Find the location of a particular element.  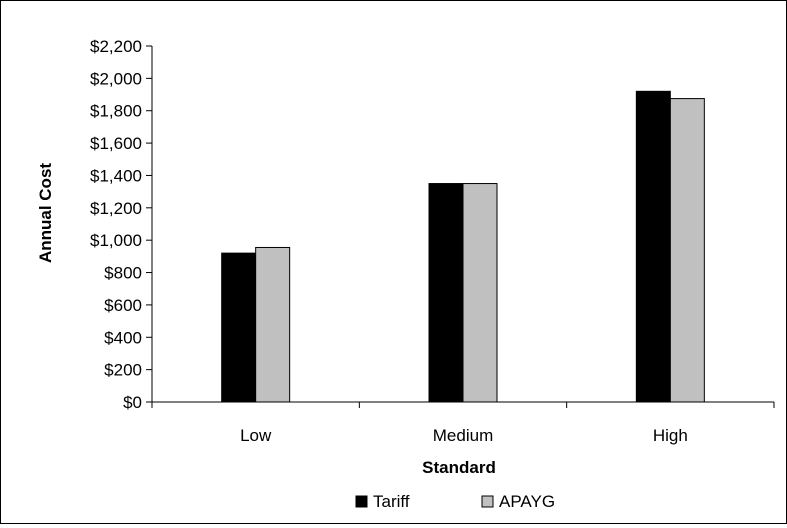

y-tick-label: $0 is located at coordinates (132, 402).